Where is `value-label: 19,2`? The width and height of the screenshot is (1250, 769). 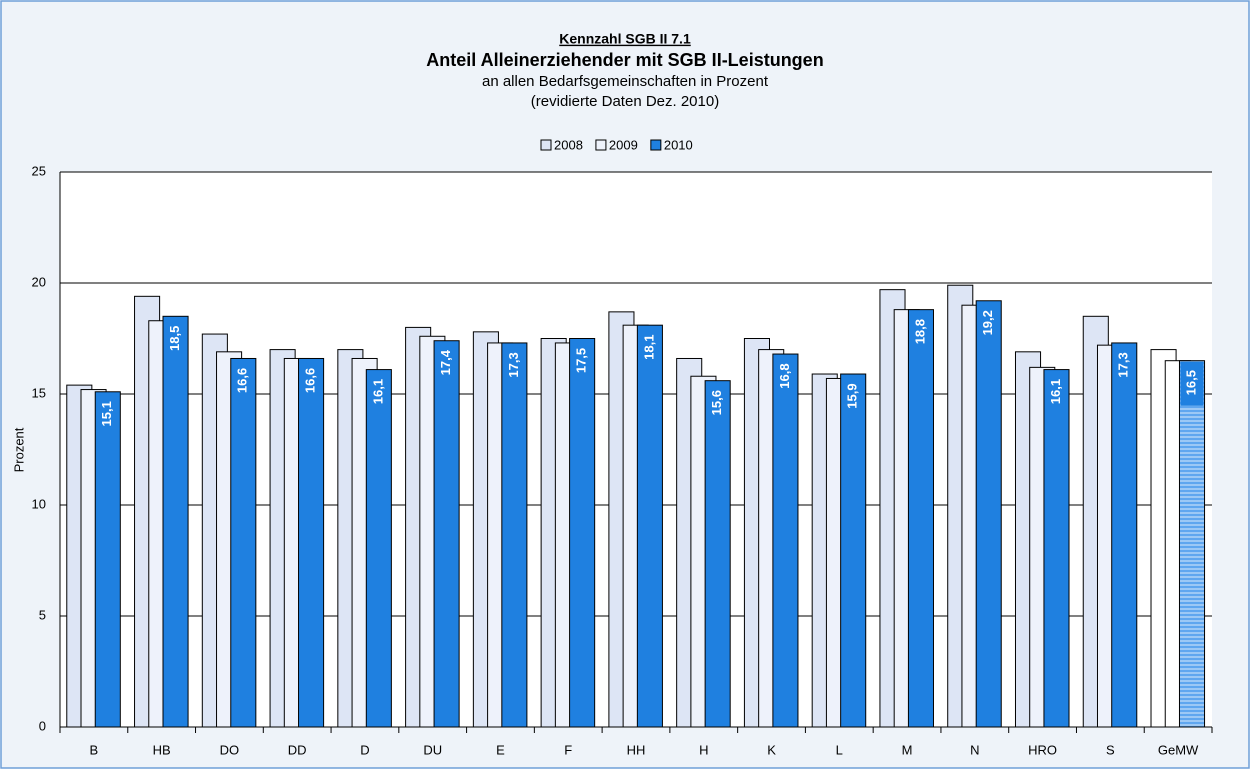 value-label: 19,2 is located at coordinates (987, 322).